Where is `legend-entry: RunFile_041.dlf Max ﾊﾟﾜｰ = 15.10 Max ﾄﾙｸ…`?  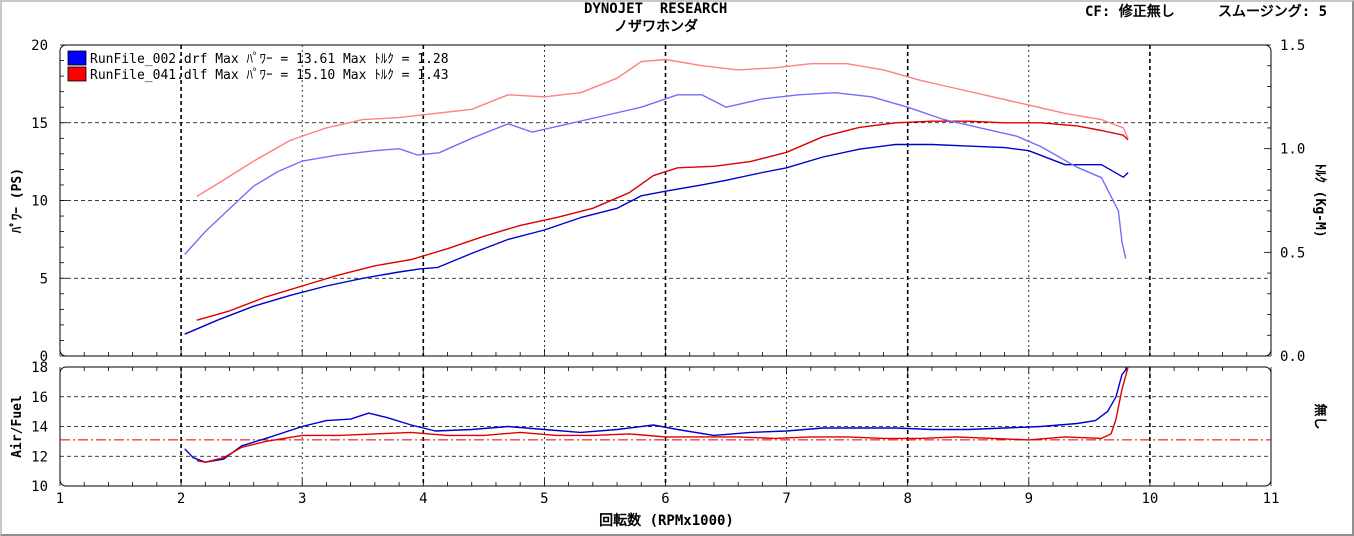
legend-entry: RunFile_041.dlf Max ﾊﾟﾜｰ = 15.10 Max ﾄﾙｸ… is located at coordinates (269, 75).